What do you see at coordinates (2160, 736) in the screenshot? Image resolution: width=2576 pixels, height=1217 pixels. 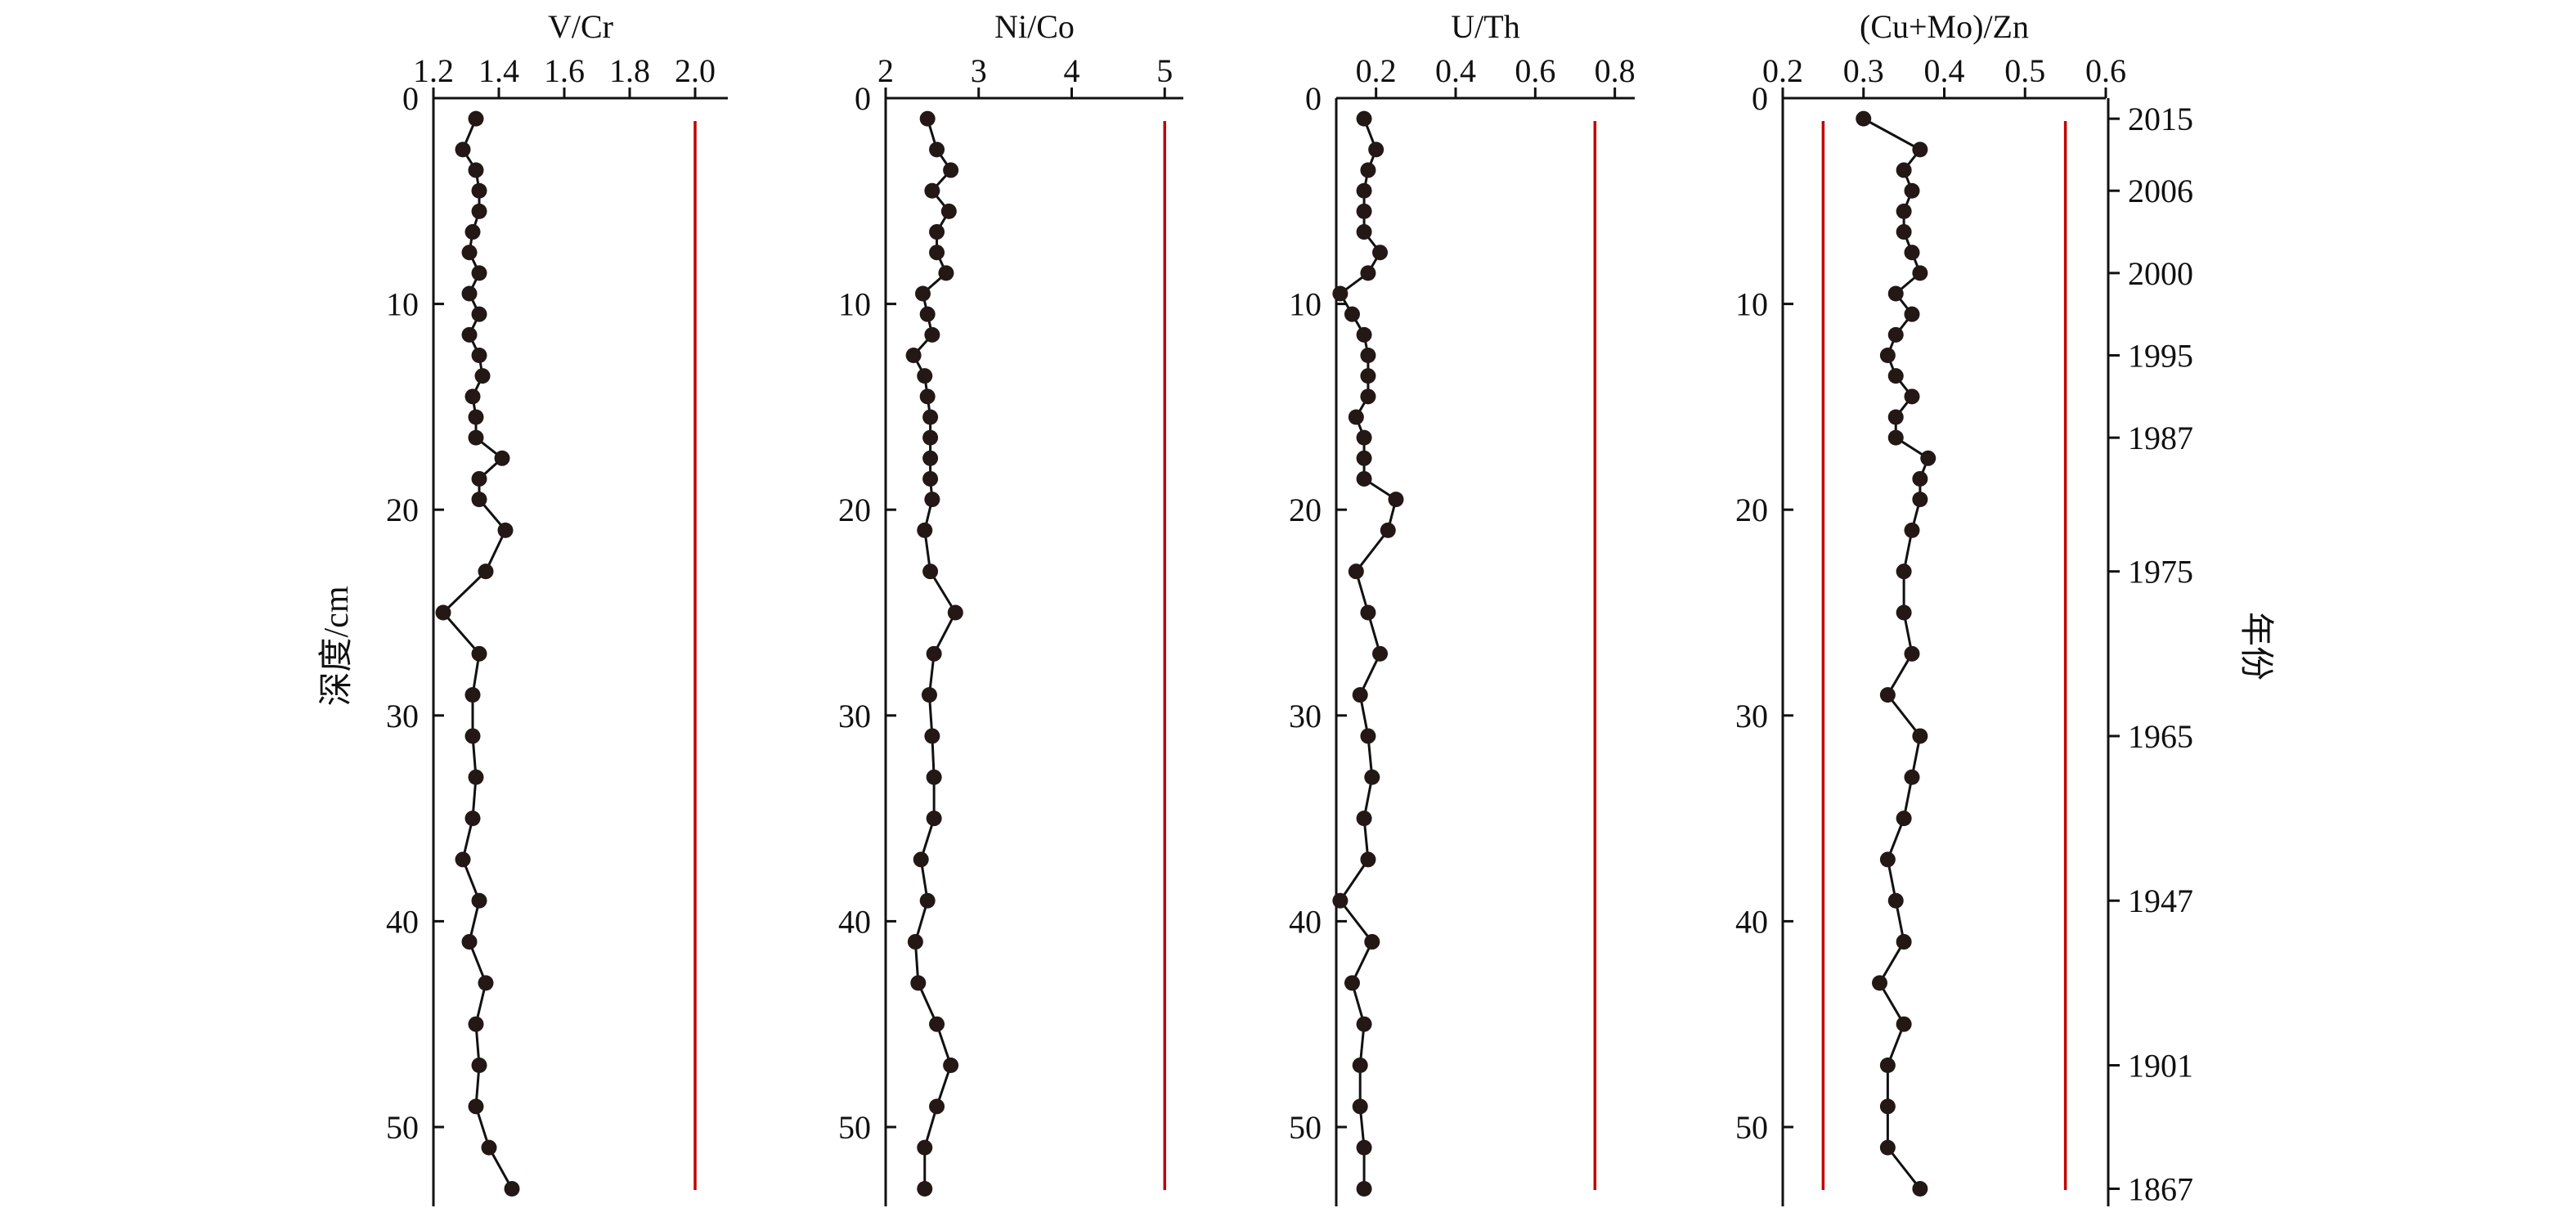 I see `year-tick-label: 1965` at bounding box center [2160, 736].